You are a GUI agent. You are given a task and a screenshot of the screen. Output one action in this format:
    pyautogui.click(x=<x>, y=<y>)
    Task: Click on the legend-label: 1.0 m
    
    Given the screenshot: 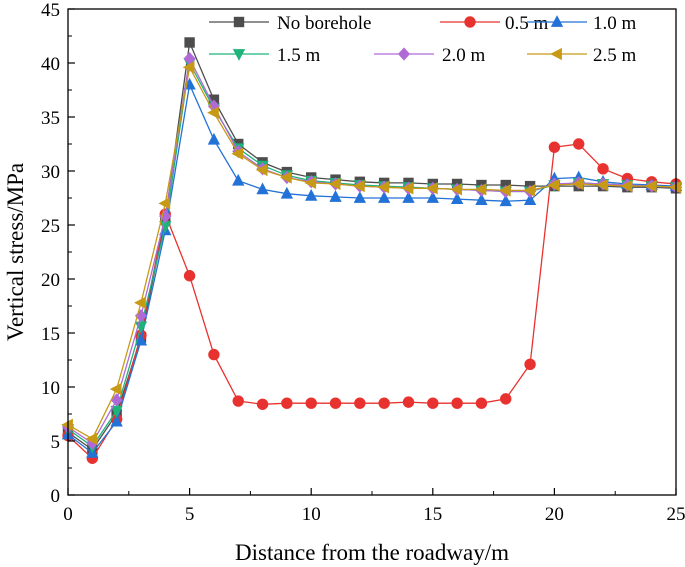 What is the action you would take?
    pyautogui.click(x=615, y=23)
    